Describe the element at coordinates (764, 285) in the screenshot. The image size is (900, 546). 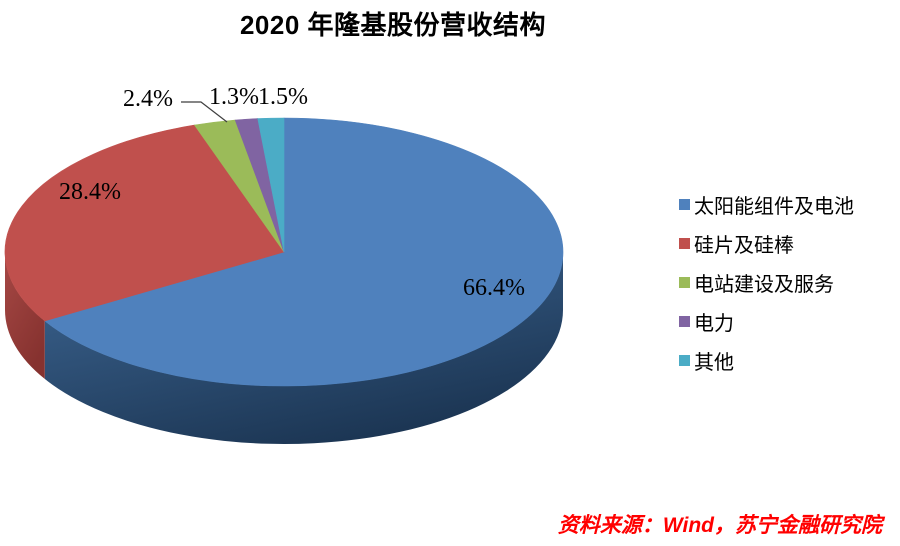
I see `legend-label-2: 电站建设及服务` at that location.